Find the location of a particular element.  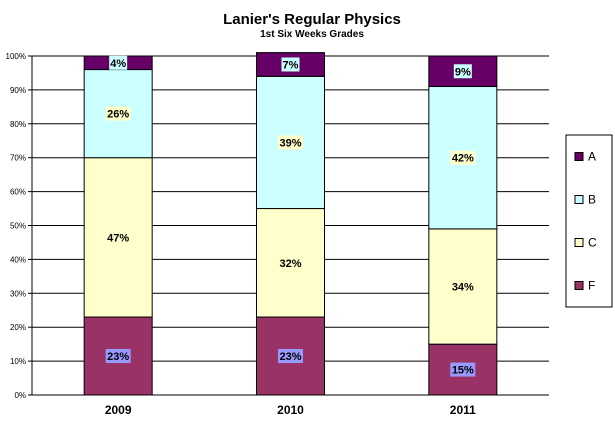

data-label-B-2010: 39% is located at coordinates (290, 143).